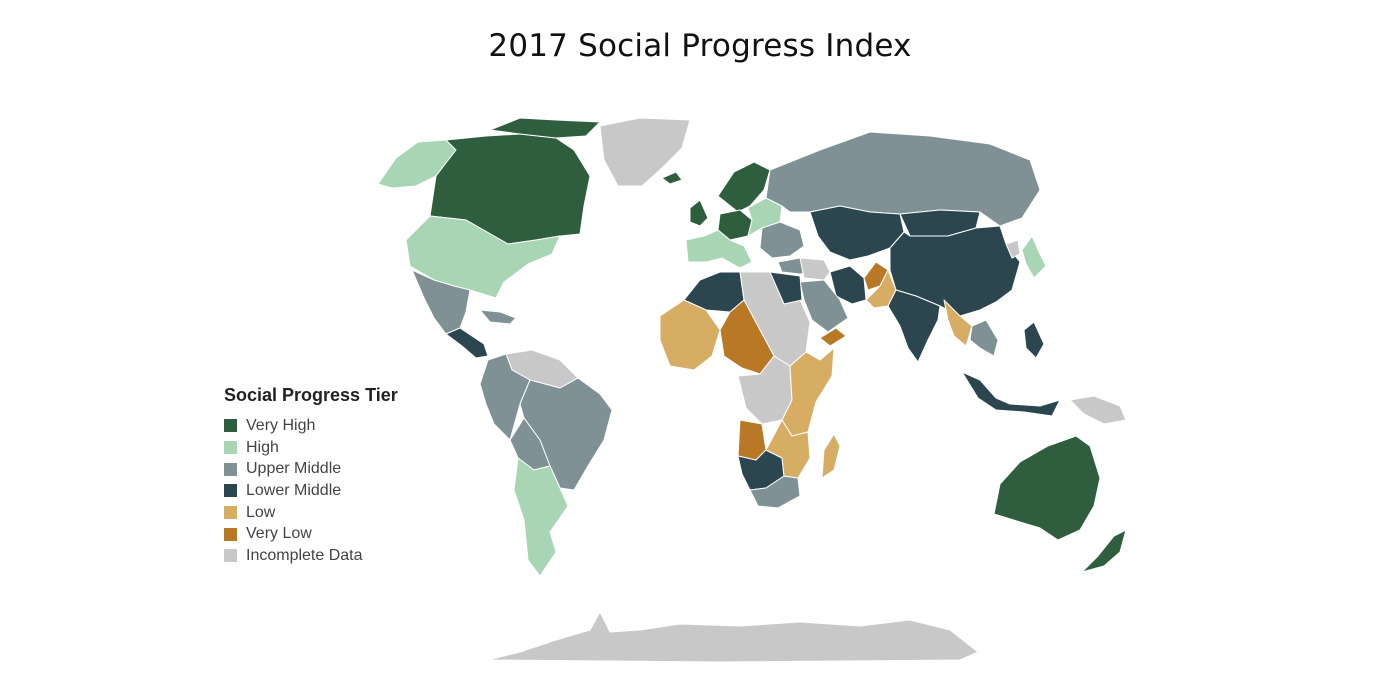 The image size is (1400, 700). I want to click on legend-title: Social Progress Tier, so click(311, 395).